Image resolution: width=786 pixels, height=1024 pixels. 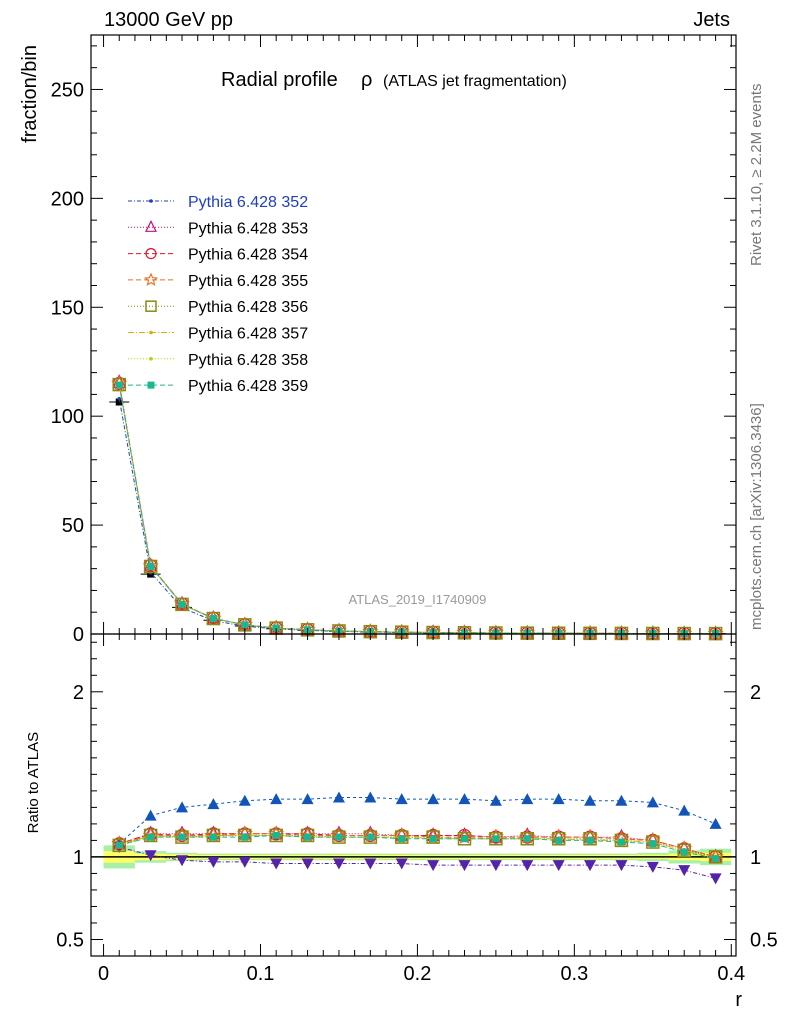 I want to click on x-tick-label: 0.3, so click(x=574, y=974).